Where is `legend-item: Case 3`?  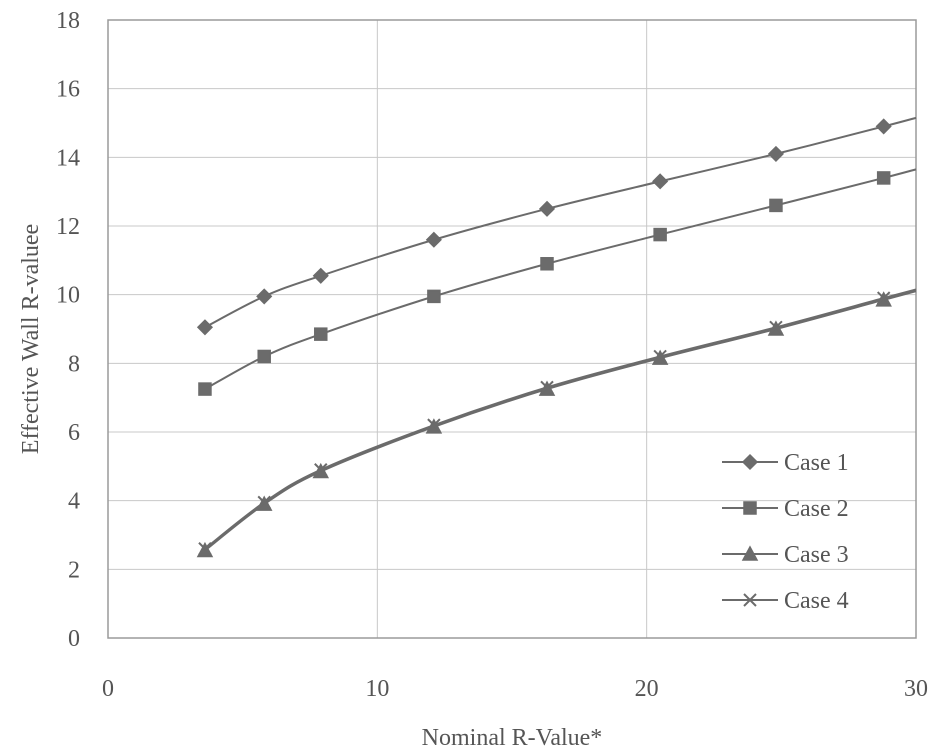 legend-item: Case 3 is located at coordinates (785, 555).